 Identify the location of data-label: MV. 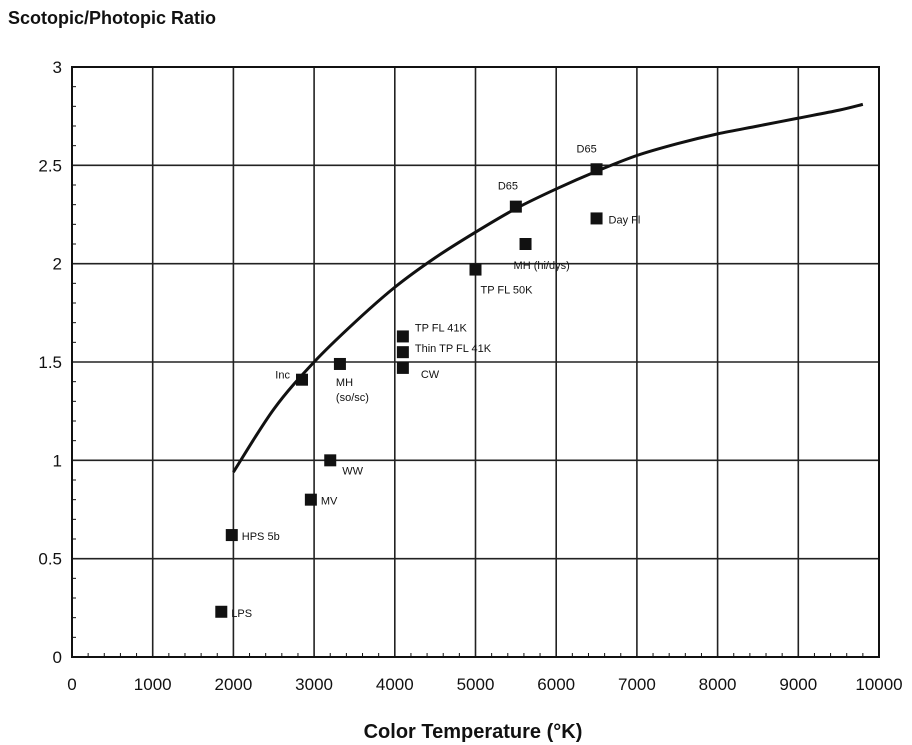
(329, 502).